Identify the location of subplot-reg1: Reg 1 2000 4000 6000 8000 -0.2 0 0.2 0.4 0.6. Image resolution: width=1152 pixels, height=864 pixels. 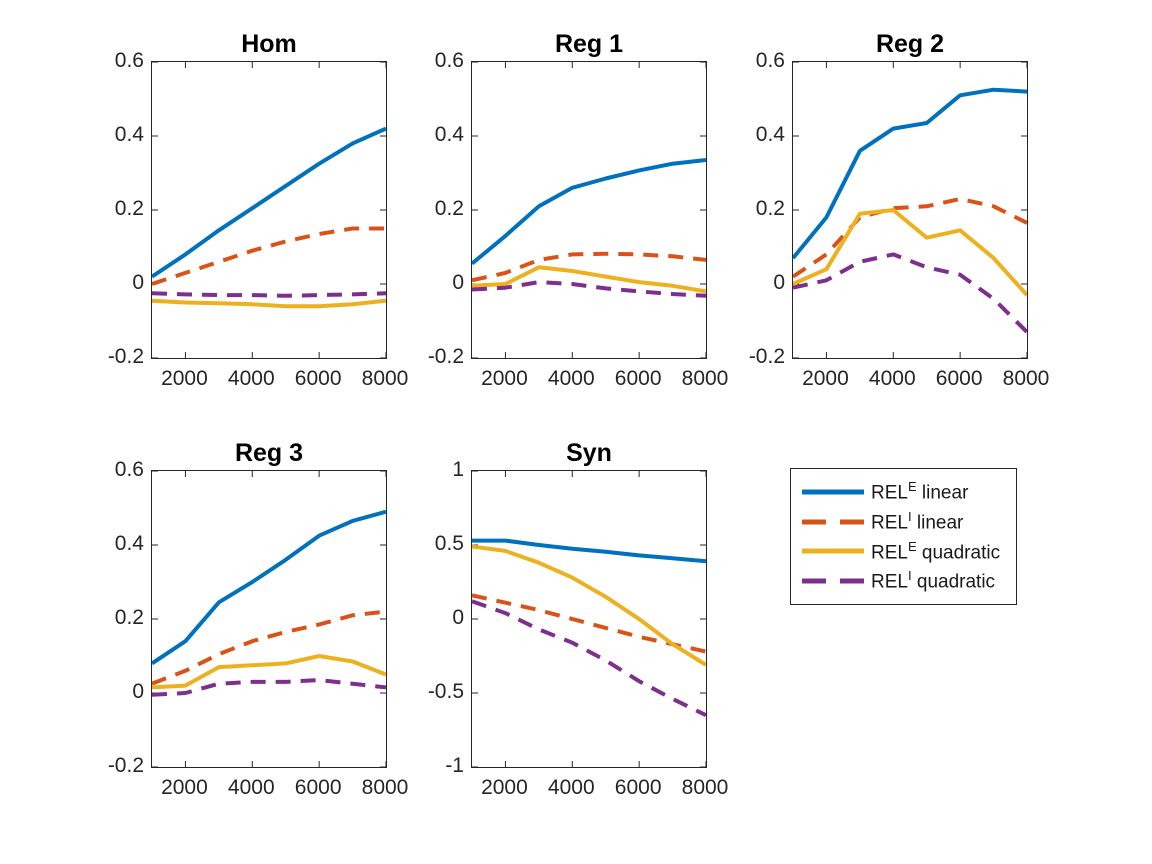
(575, 210).